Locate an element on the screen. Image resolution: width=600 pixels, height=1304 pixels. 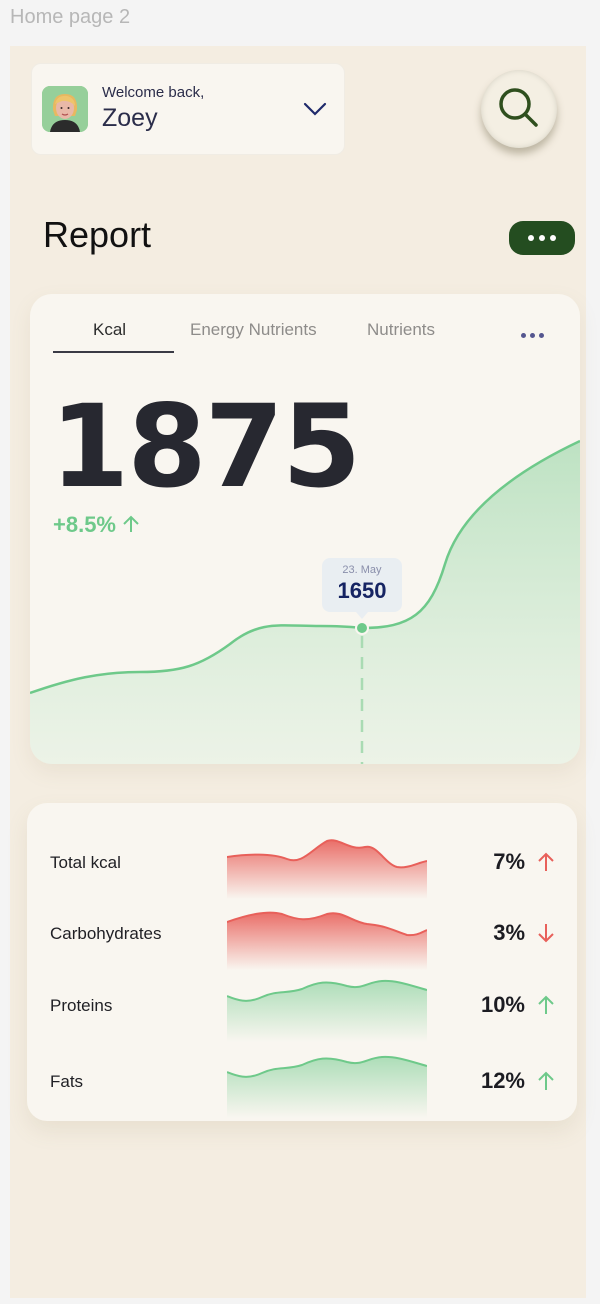
search-button is located at coordinates (519, 109).